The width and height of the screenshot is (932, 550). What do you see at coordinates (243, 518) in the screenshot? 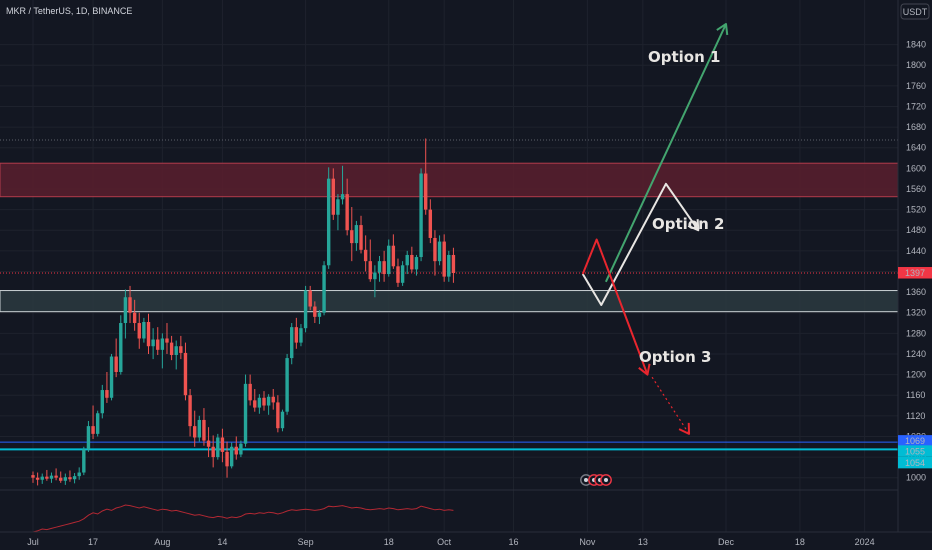
I see `rsi-line` at bounding box center [243, 518].